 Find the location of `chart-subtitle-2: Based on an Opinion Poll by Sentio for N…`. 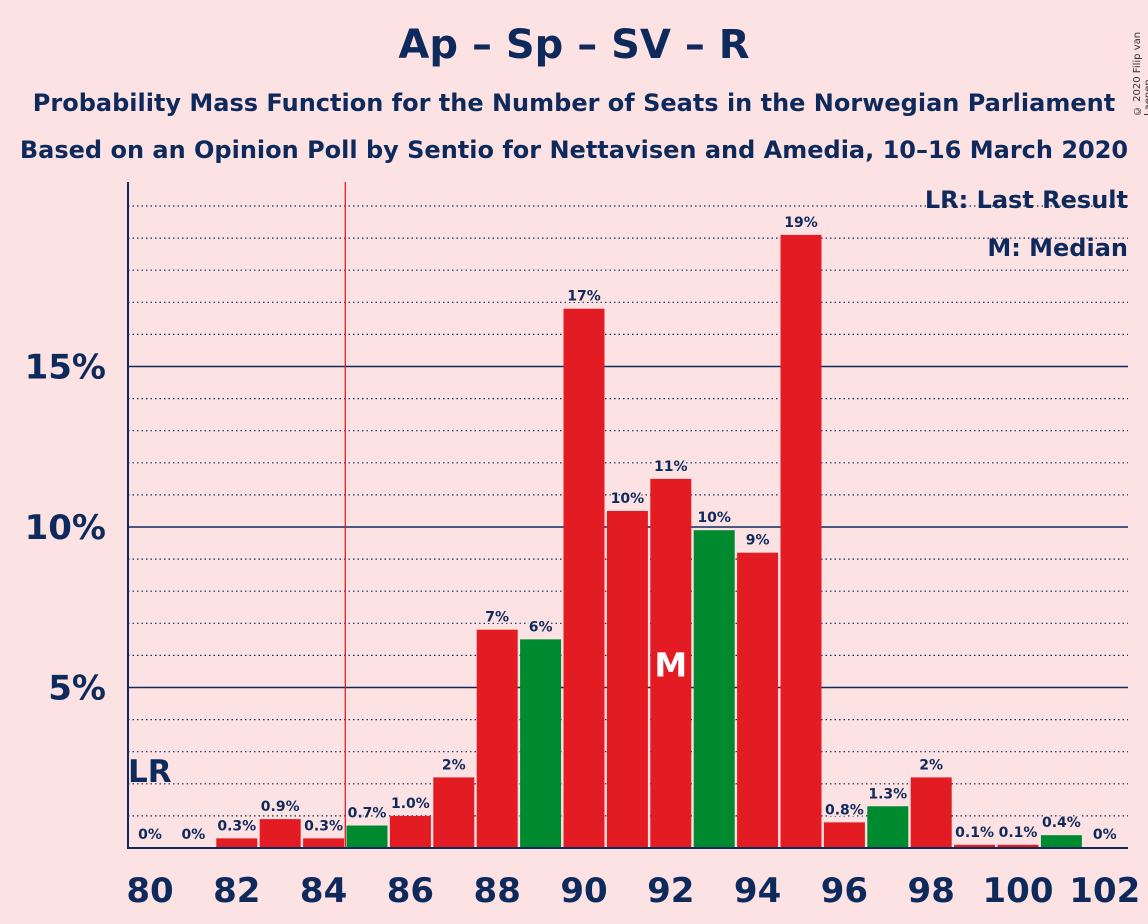

chart-subtitle-2: Based on an Opinion Poll by Sentio for N… is located at coordinates (574, 150).